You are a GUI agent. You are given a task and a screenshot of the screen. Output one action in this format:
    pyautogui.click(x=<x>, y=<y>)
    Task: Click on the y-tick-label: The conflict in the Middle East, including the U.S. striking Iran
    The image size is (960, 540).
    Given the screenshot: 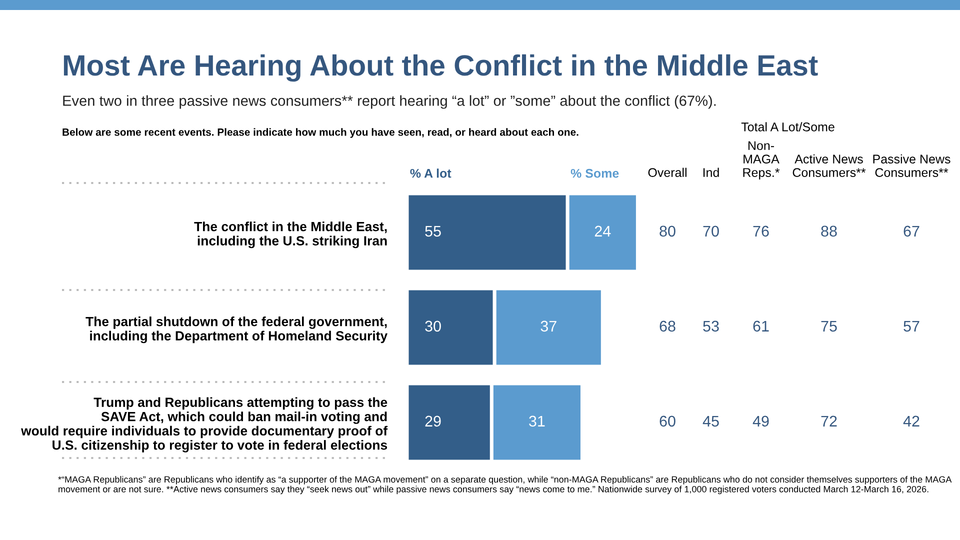 What is the action you would take?
    pyautogui.click(x=290, y=235)
    